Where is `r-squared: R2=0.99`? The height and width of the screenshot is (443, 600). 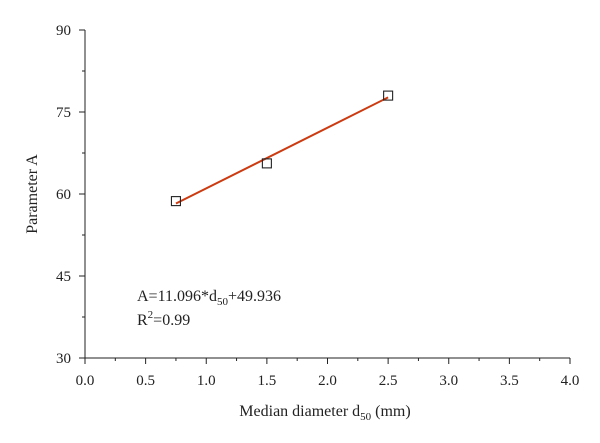 r-squared: R2=0.99 is located at coordinates (163, 319).